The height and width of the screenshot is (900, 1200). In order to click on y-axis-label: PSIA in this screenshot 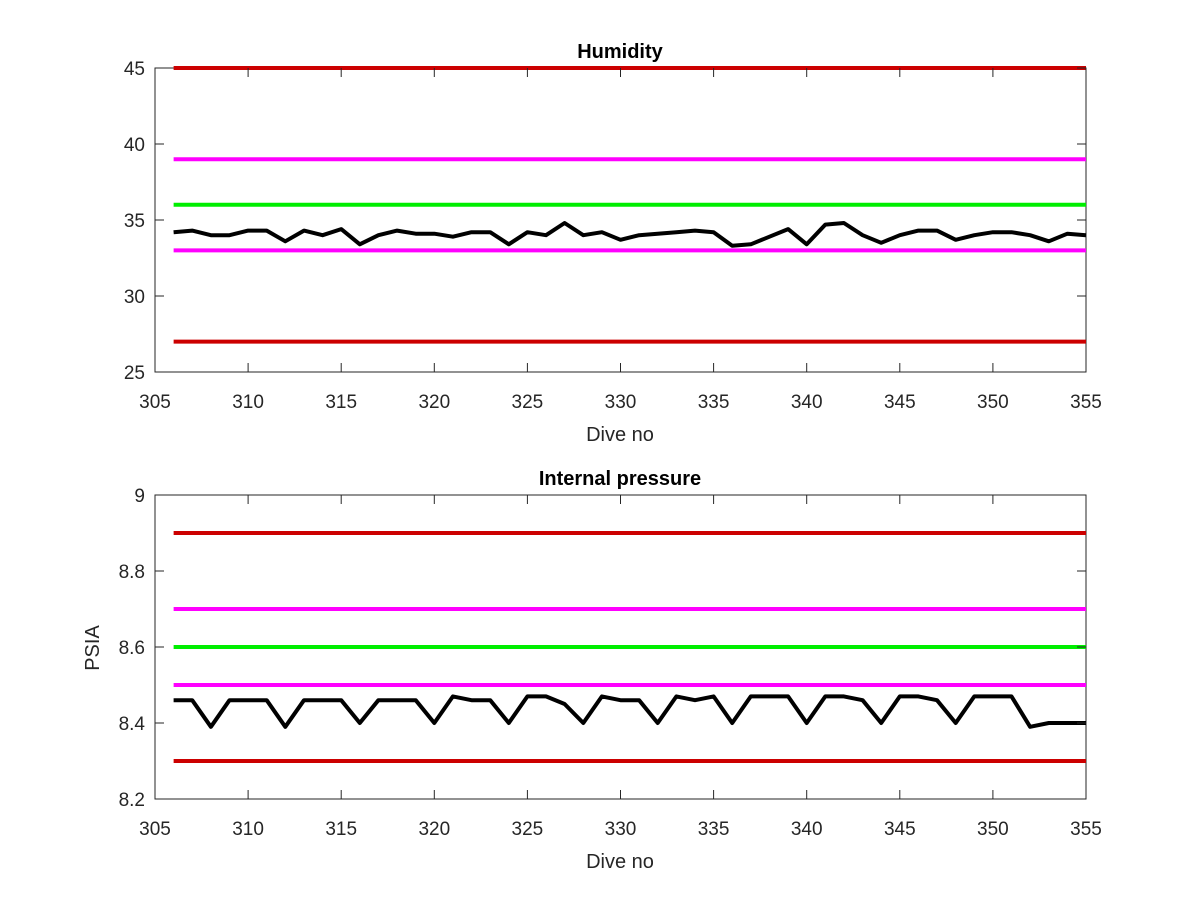, I will do `click(93, 648)`.